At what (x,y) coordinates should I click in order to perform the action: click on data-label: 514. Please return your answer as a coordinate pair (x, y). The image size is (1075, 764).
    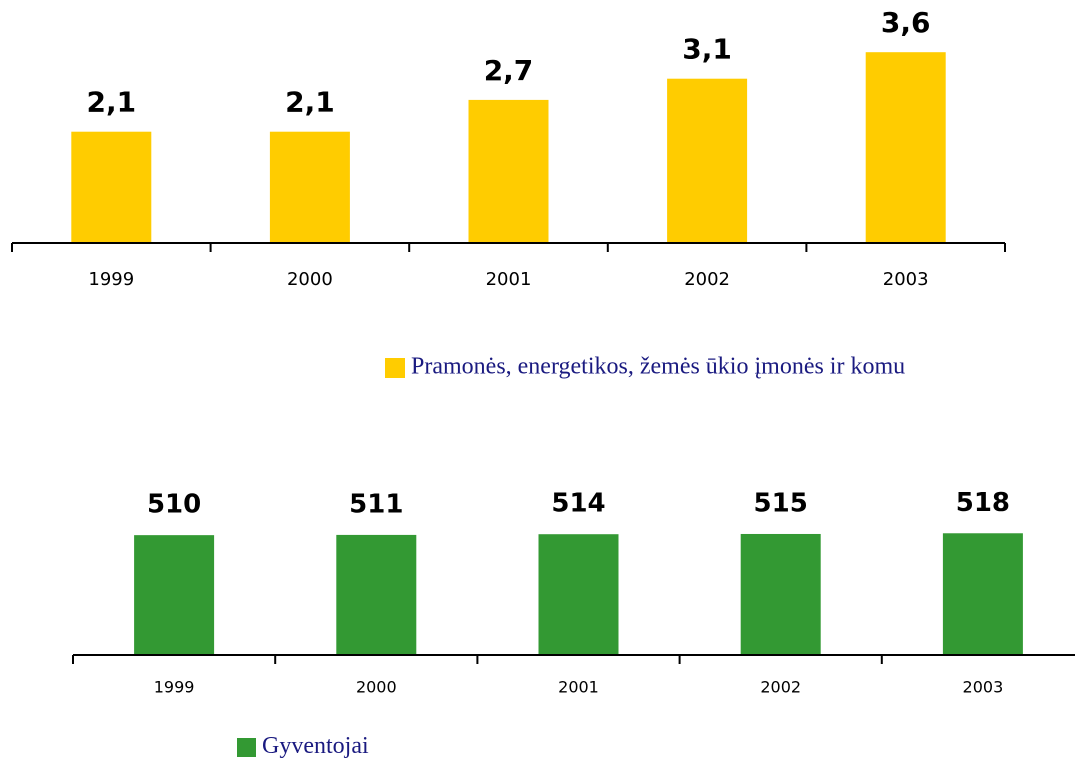
    Looking at the image, I should click on (578, 504).